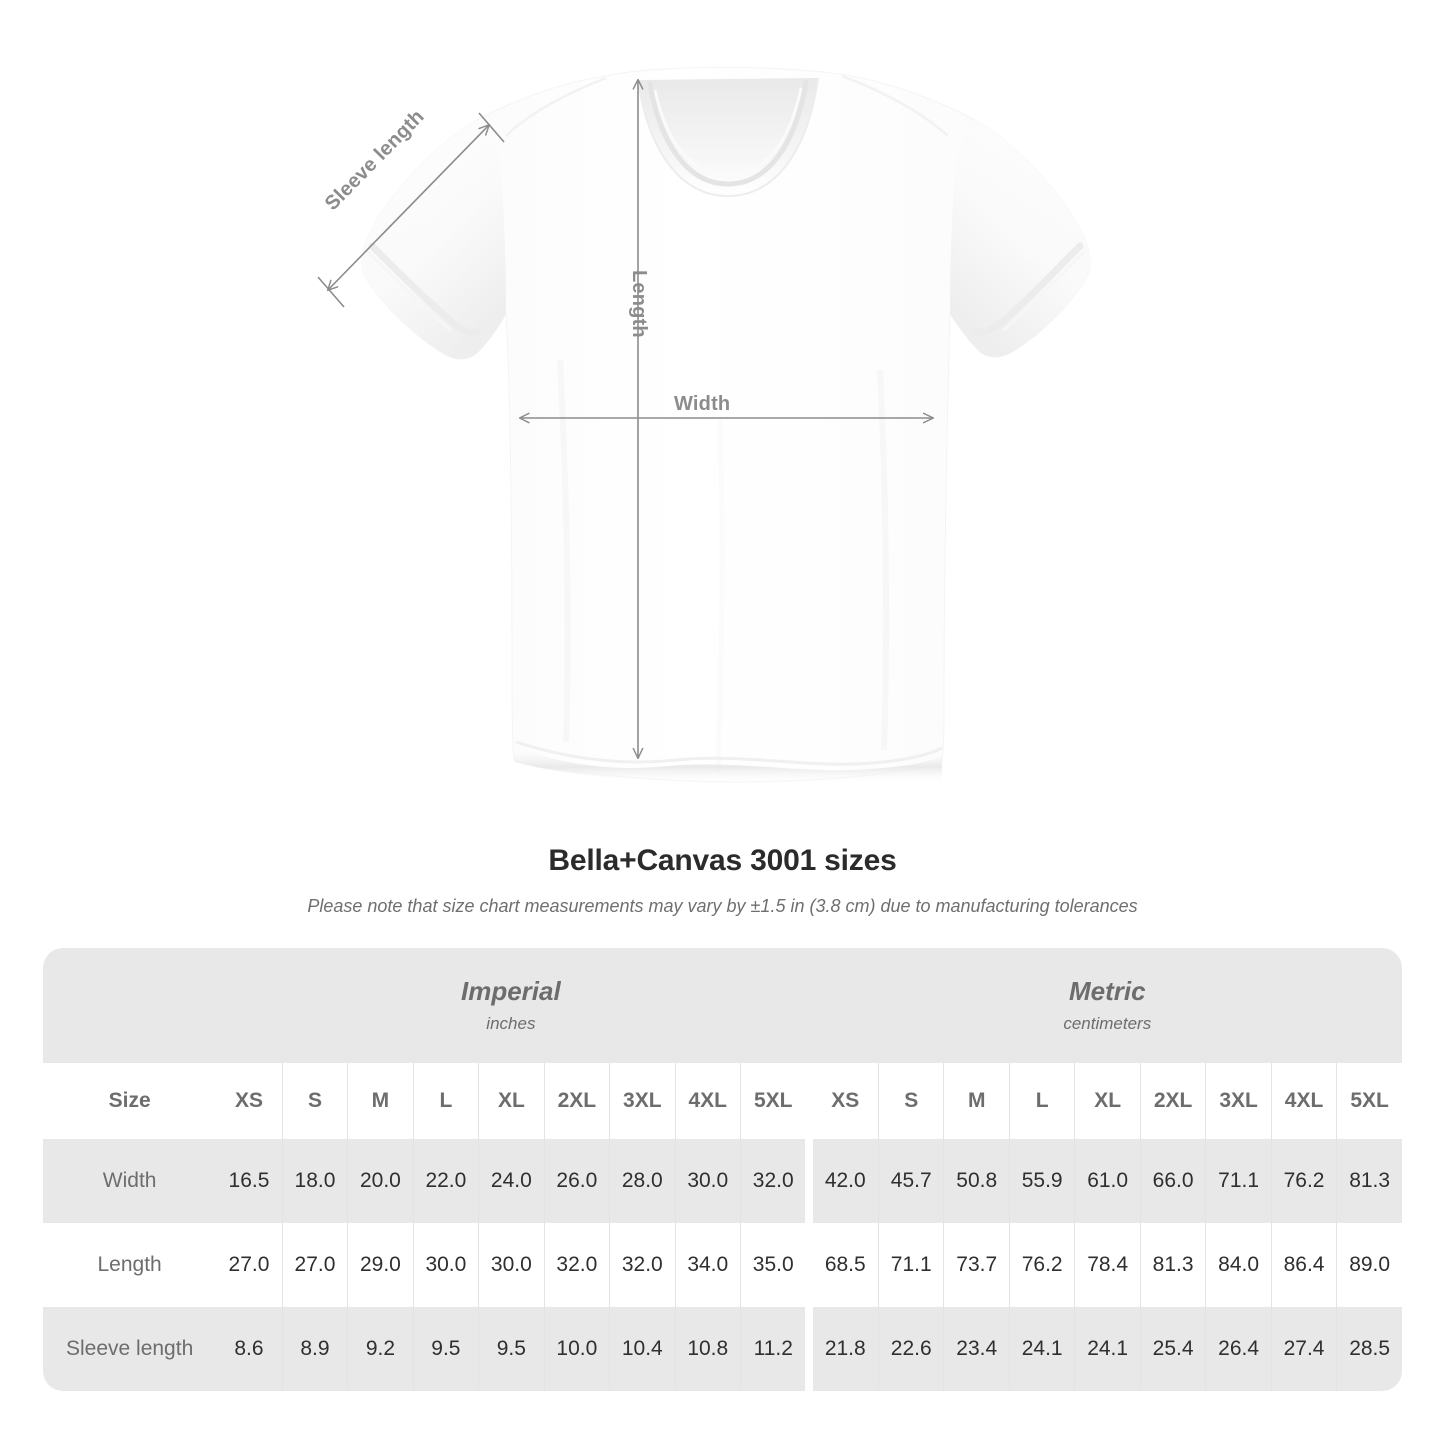  I want to click on right-sleeve-hem, so click(1028, 289).